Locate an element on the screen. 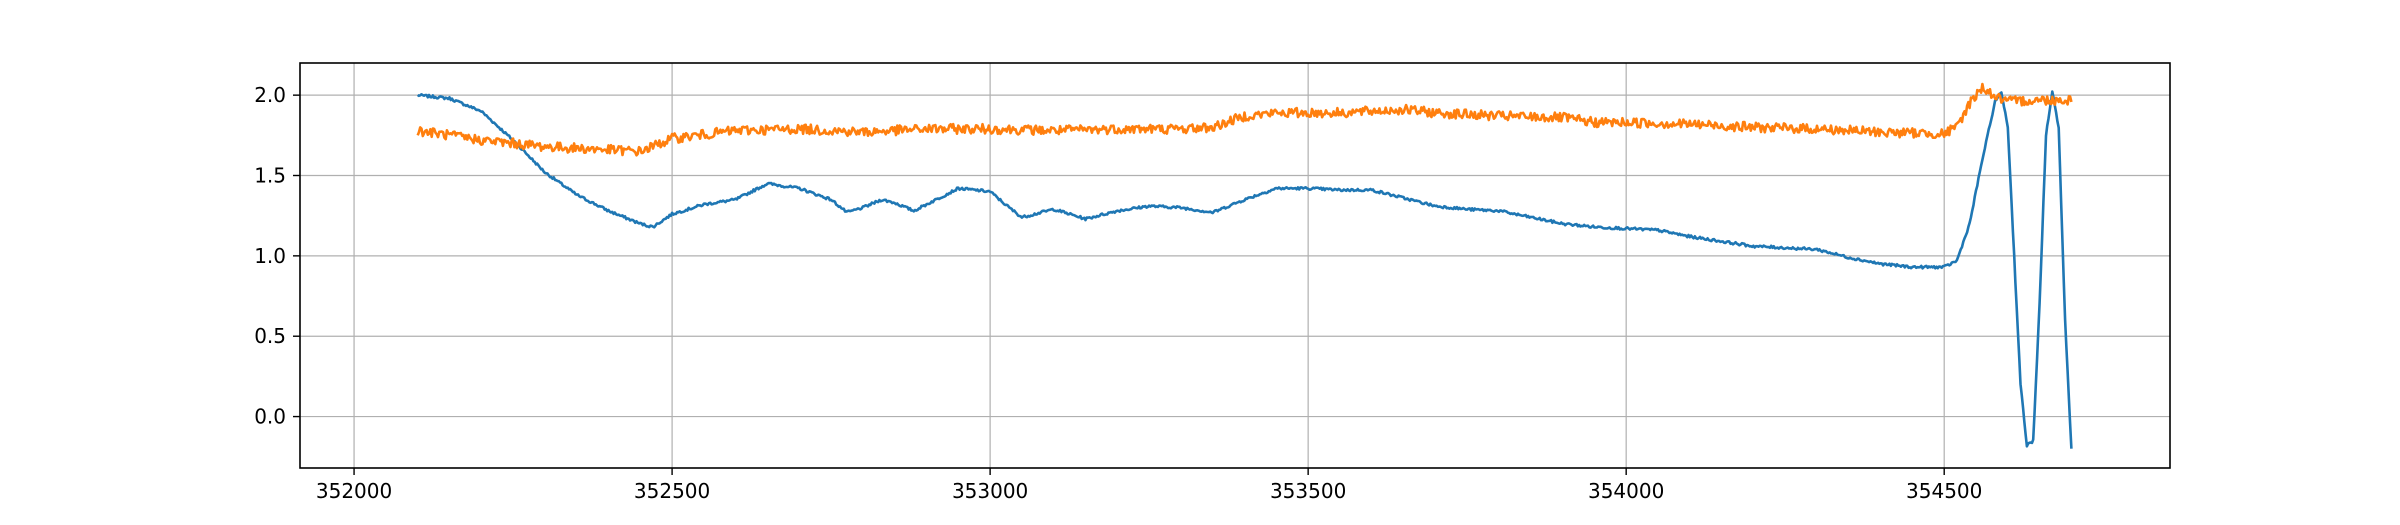 The image size is (2400, 525). x-tick-label: 353000 is located at coordinates (990, 491).